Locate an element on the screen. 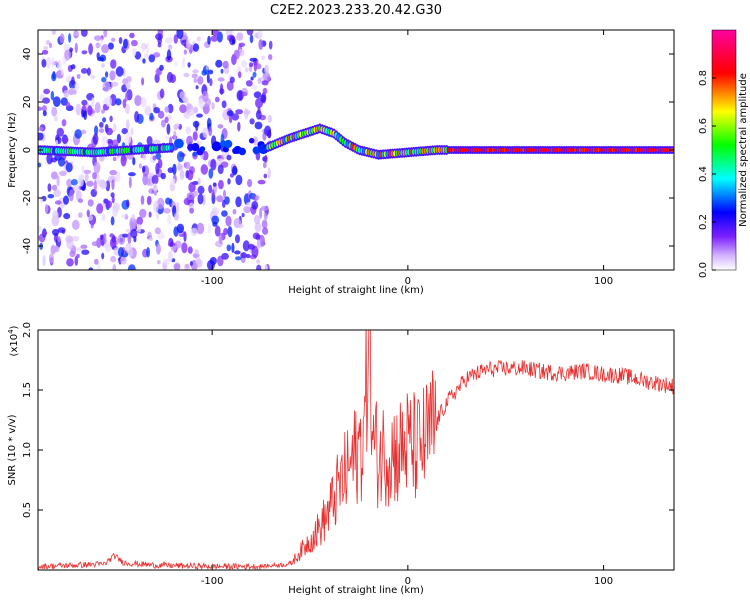 This screenshot has width=750, height=600. heatmap-ridge-cell is located at coordinates (195, 147).